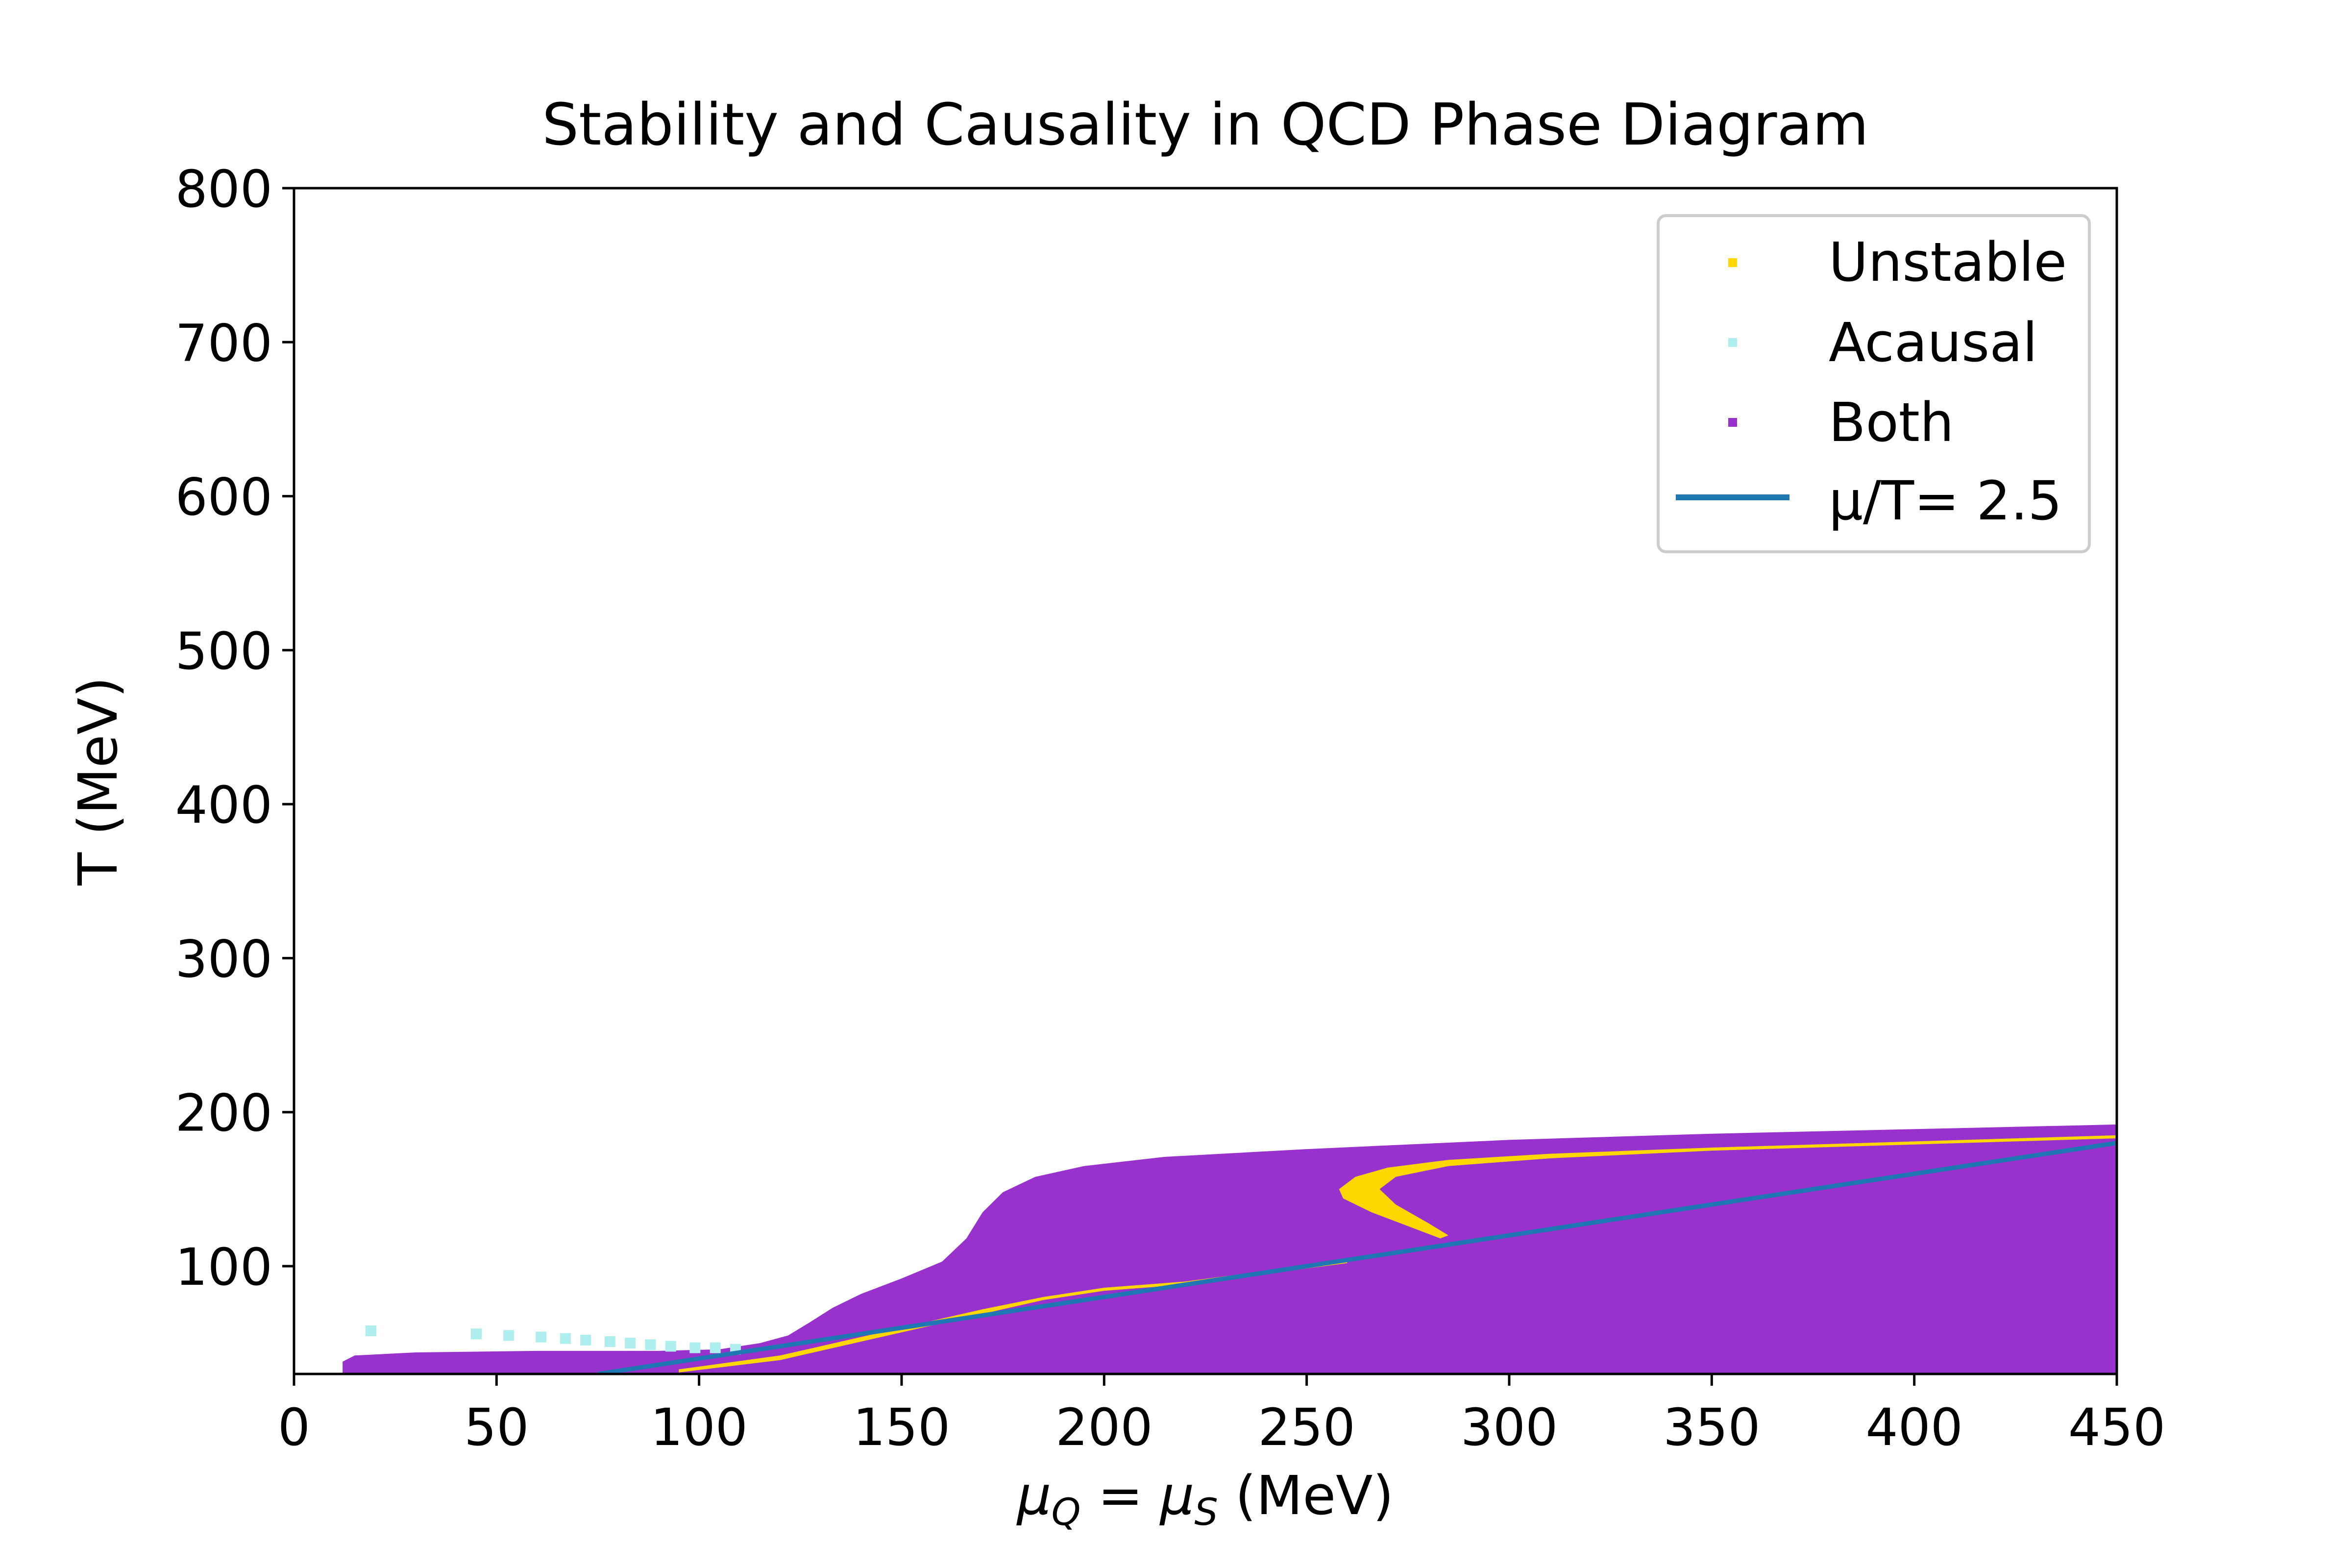 This screenshot has height=1568, width=2352. Describe the element at coordinates (902, 1427) in the screenshot. I see `x-tick-label-150: 150` at that location.